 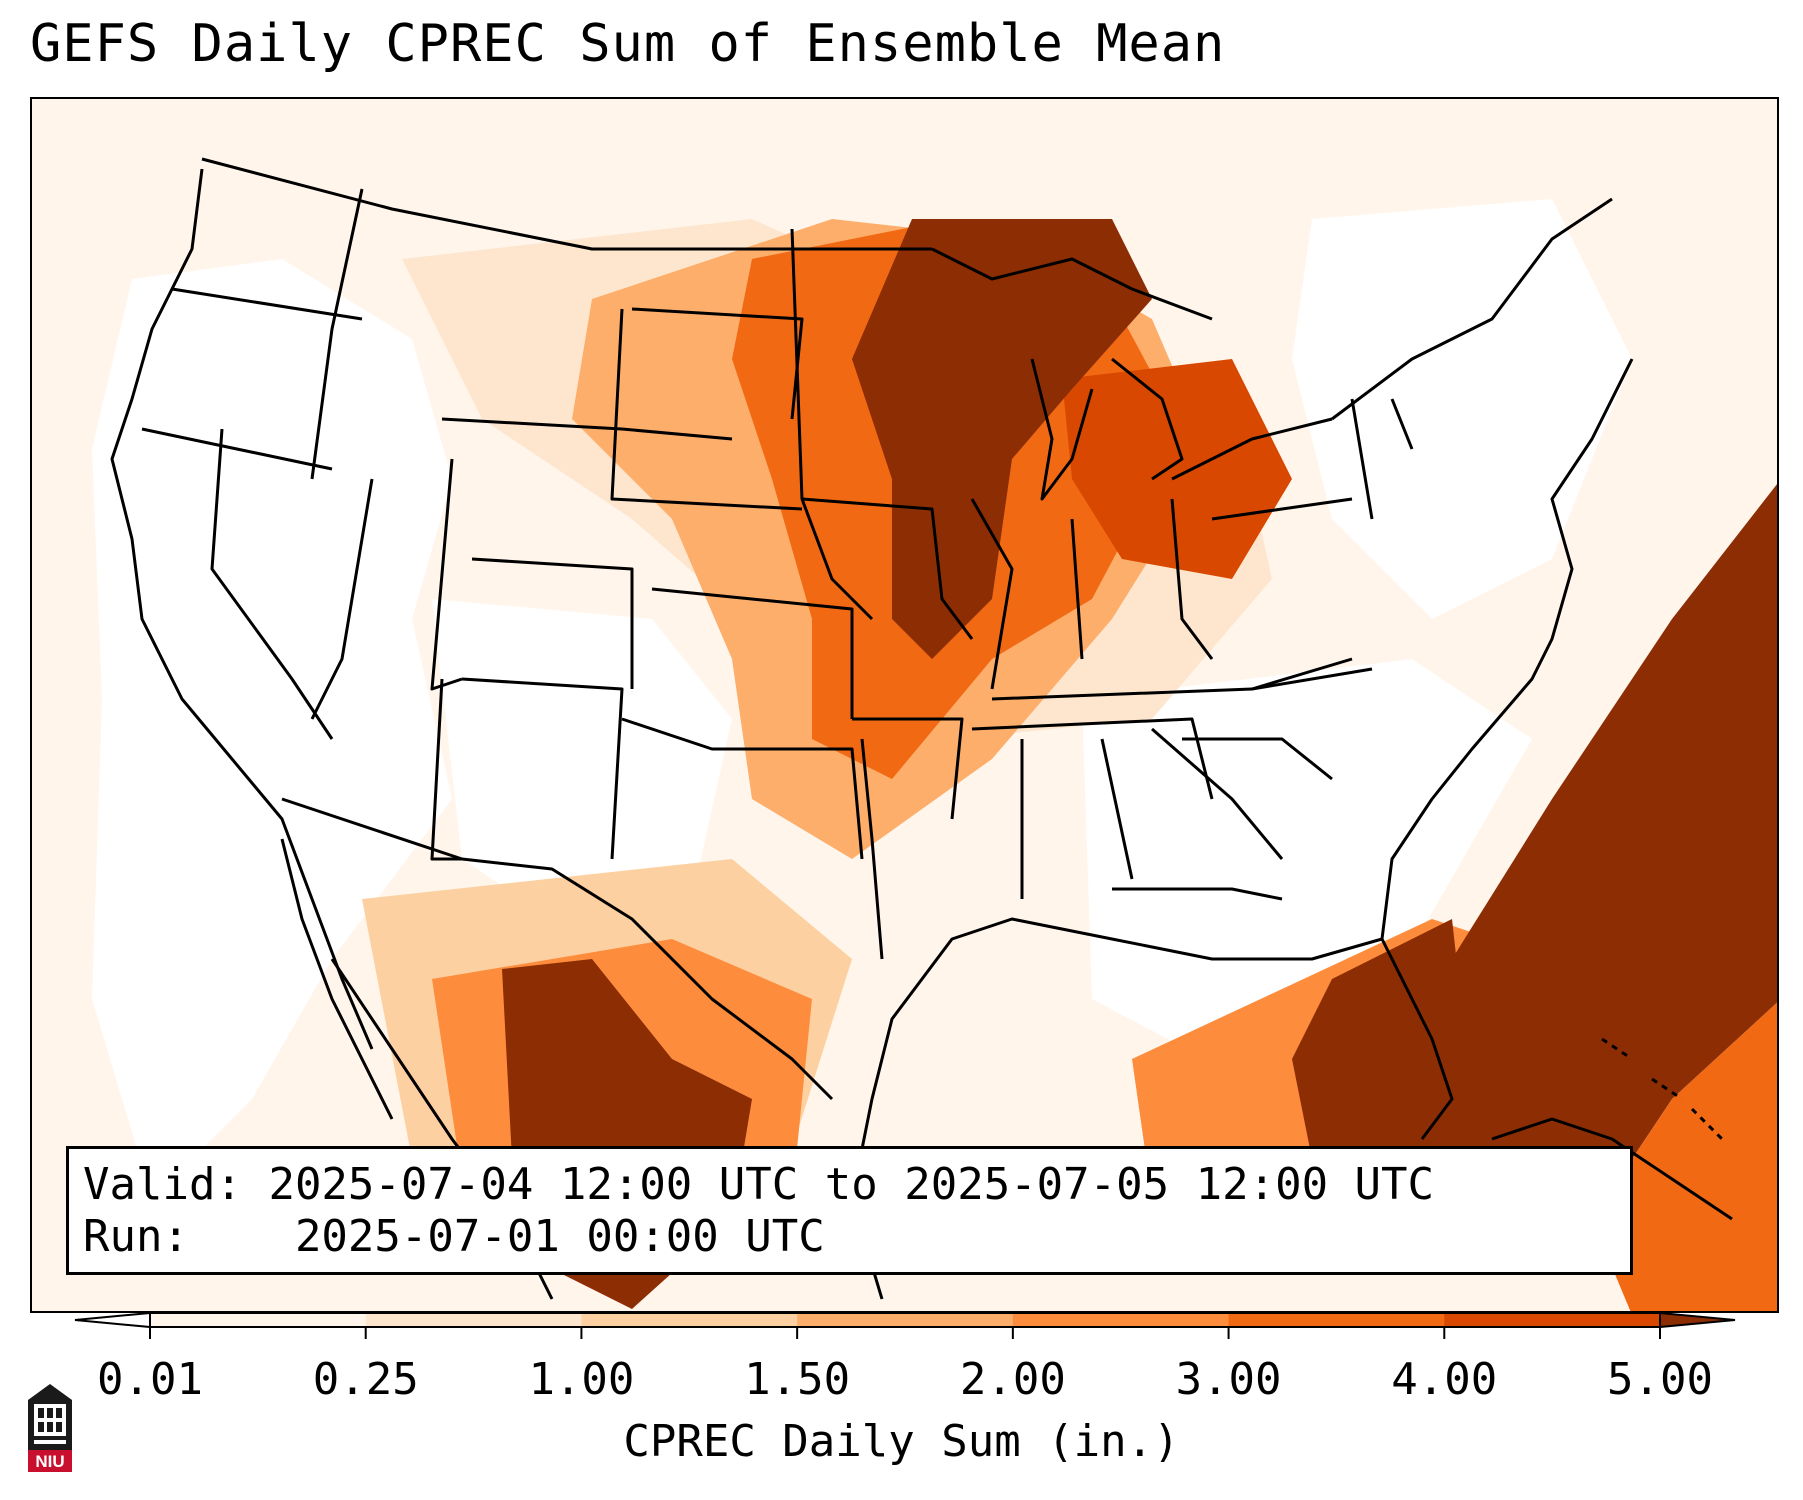 What do you see at coordinates (1217, 793) in the screenshot?
I see `state-line-ga-sc` at bounding box center [1217, 793].